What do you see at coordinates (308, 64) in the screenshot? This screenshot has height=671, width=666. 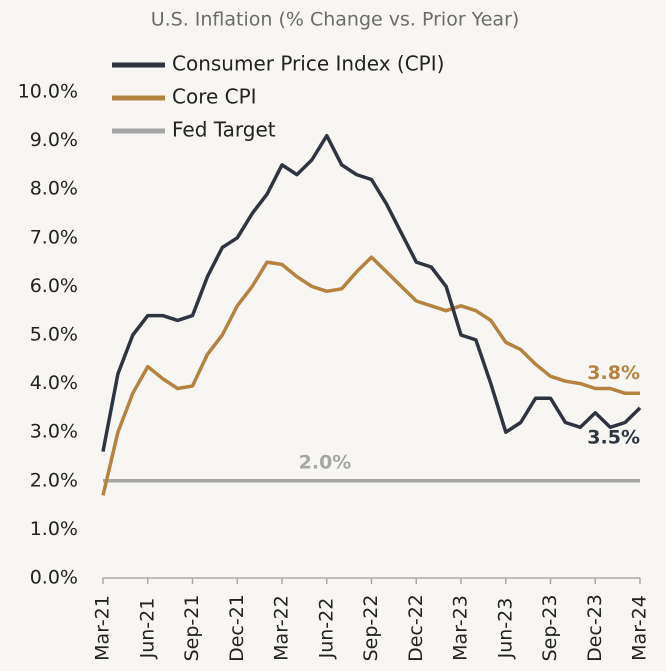 I see `legend-label: Consumer Price Index (CPI)` at bounding box center [308, 64].